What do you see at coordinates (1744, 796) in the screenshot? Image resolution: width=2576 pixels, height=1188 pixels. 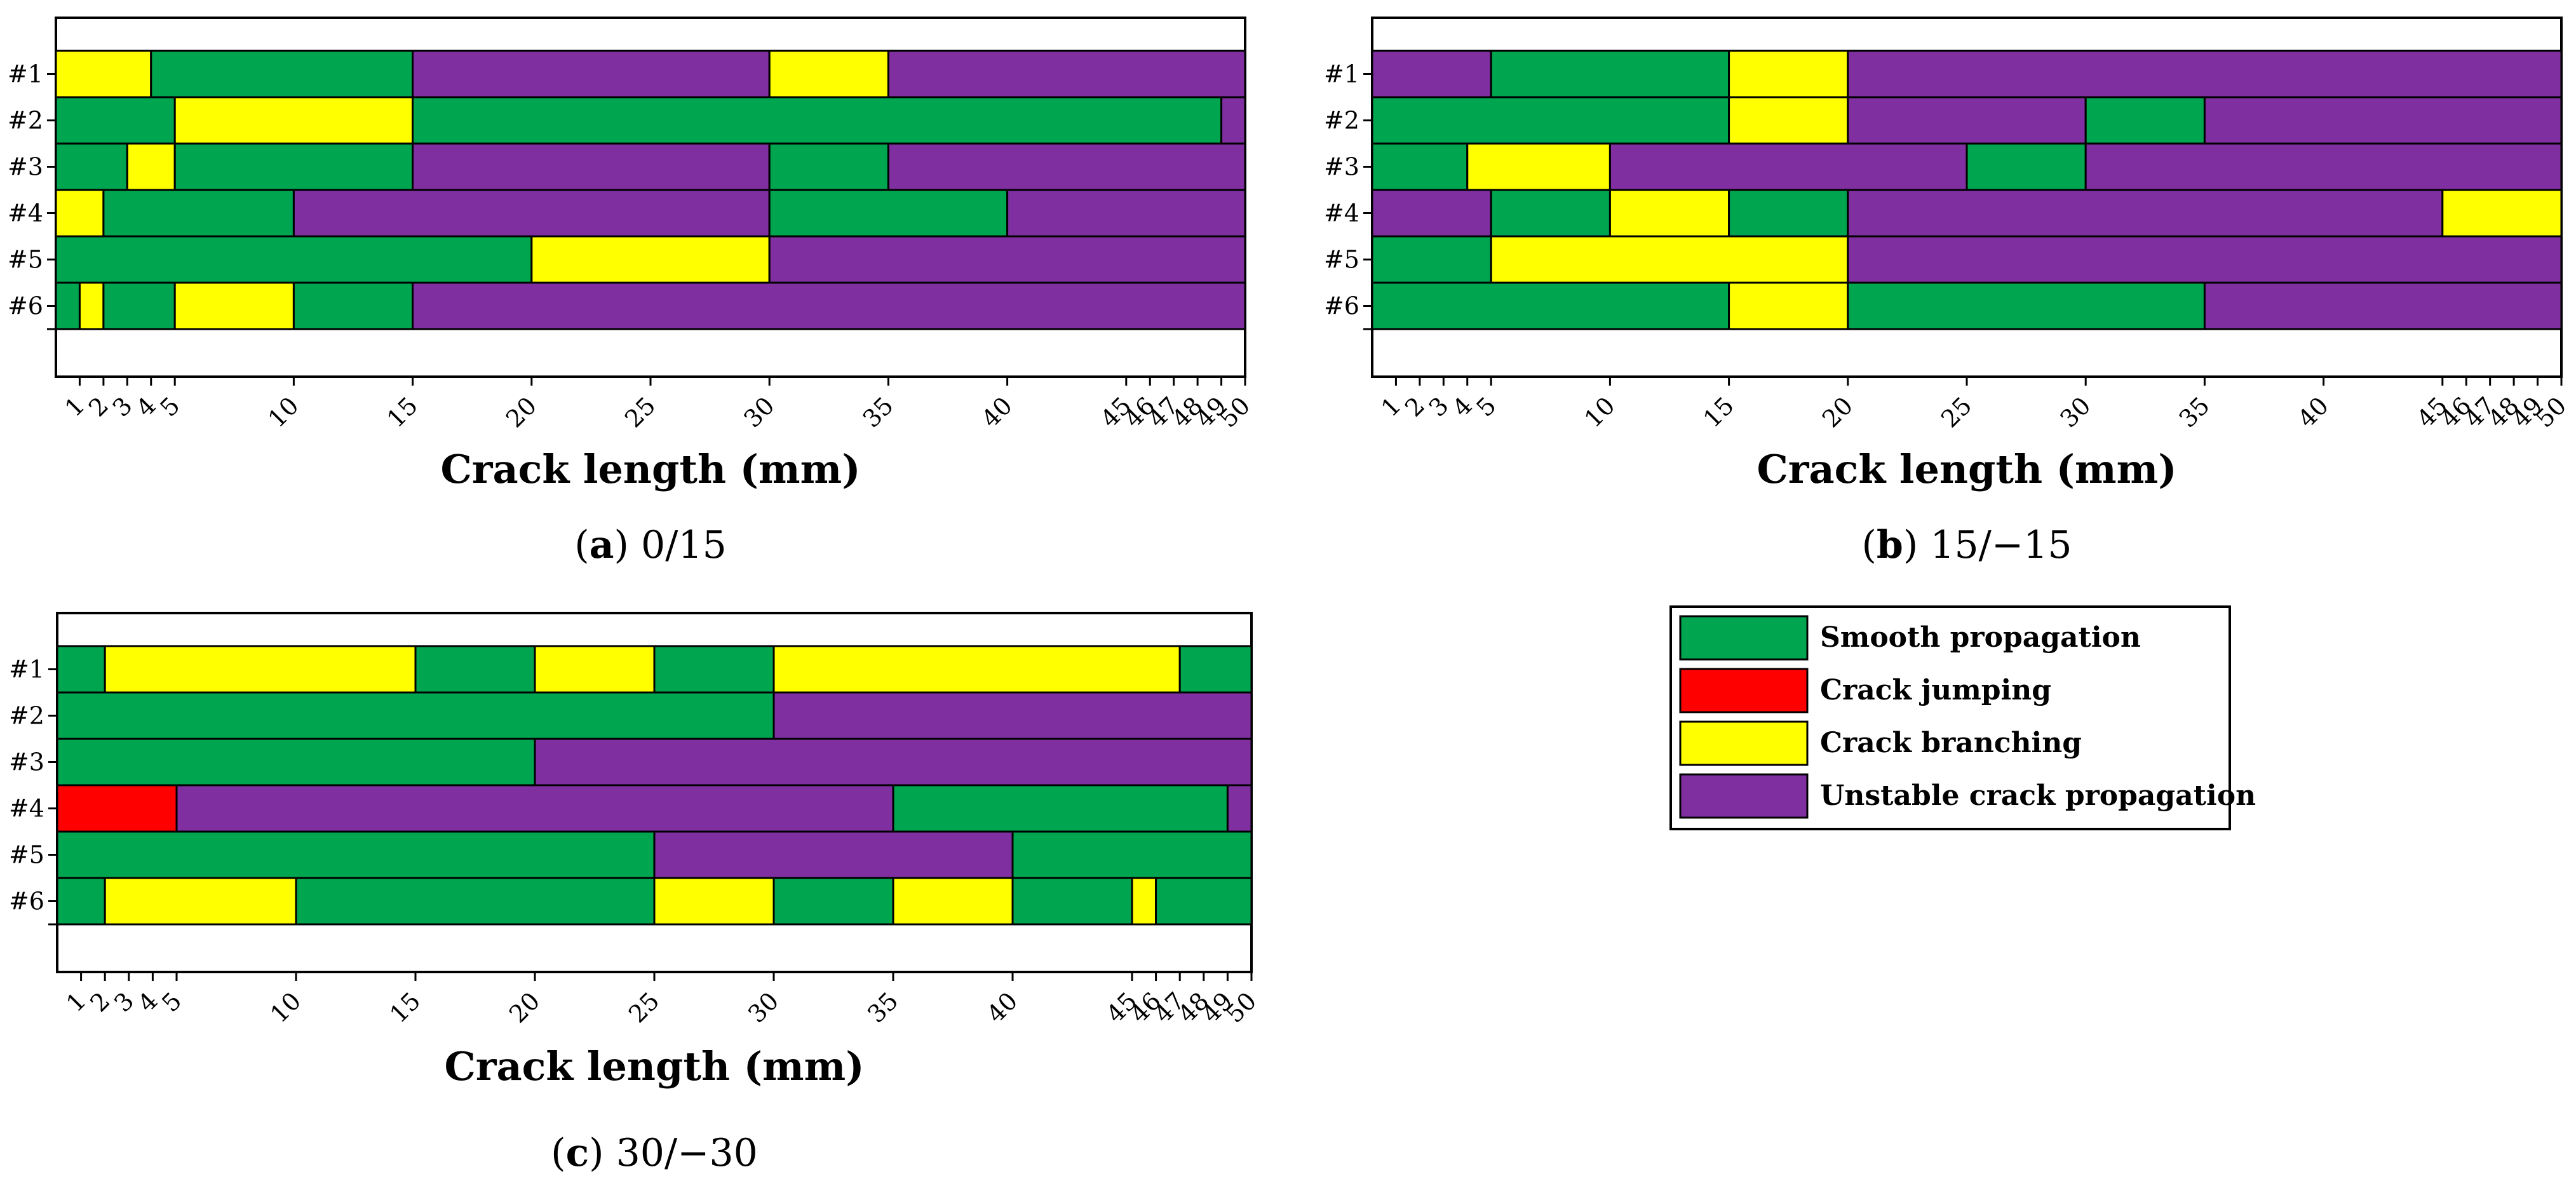 I see `legend-swatch` at bounding box center [1744, 796].